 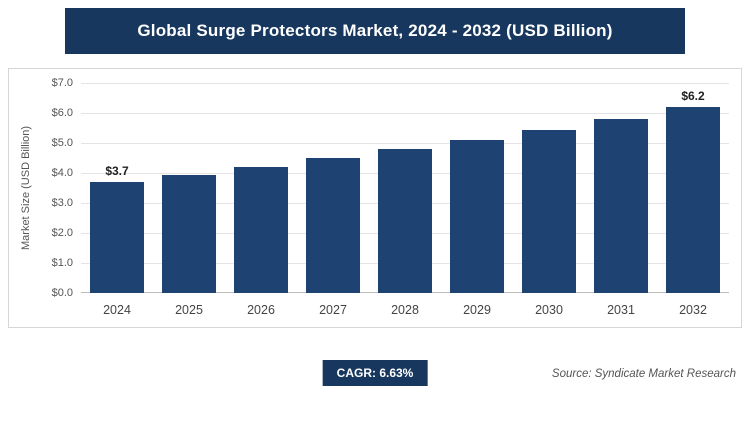 I want to click on source-text: Source: Syndicate Market Research, so click(x=643, y=374).